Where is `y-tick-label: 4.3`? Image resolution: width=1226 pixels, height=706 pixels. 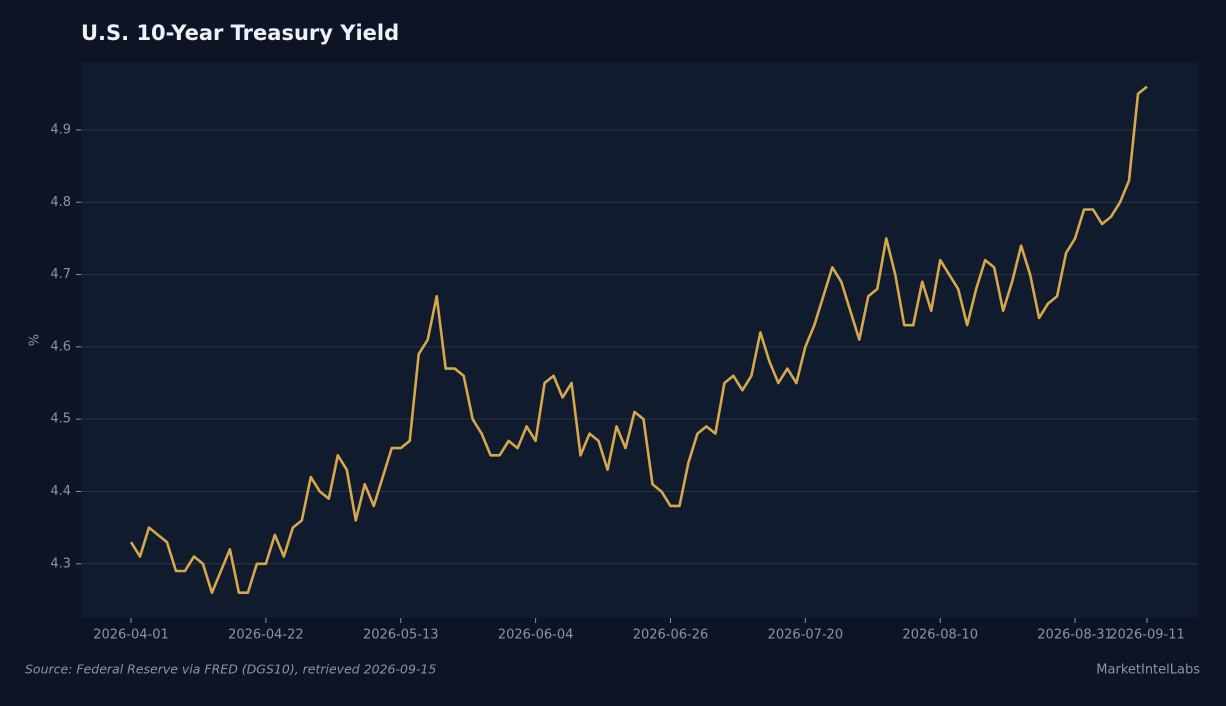 y-tick-label: 4.3 is located at coordinates (60, 563).